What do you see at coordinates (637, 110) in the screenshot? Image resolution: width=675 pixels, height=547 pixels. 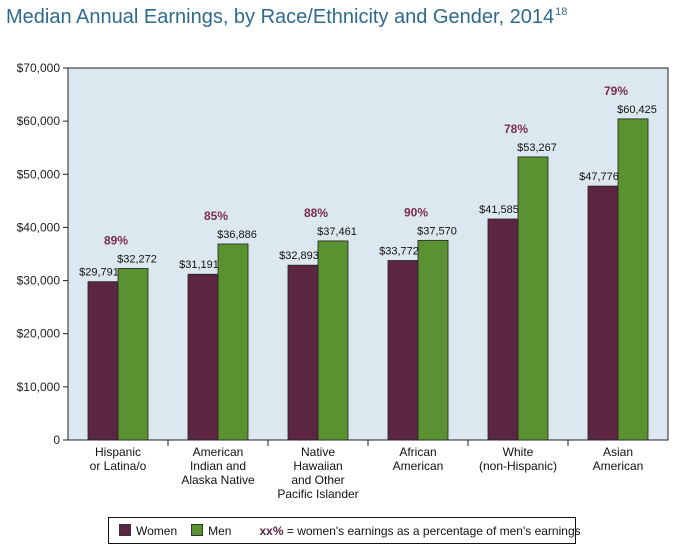 I see `data-label-men: $60,425` at bounding box center [637, 110].